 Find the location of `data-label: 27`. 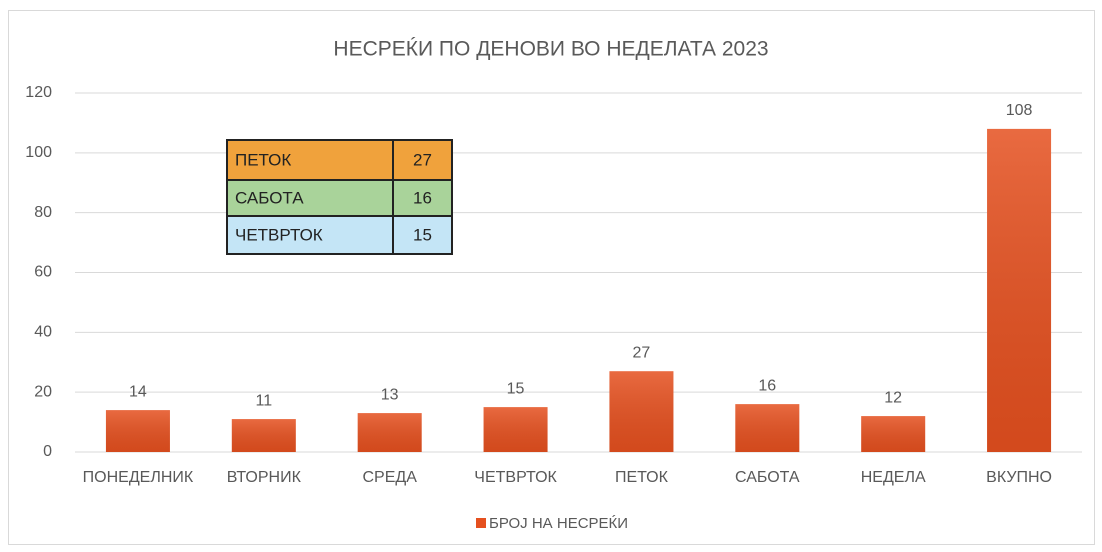

data-label: 27 is located at coordinates (642, 352).